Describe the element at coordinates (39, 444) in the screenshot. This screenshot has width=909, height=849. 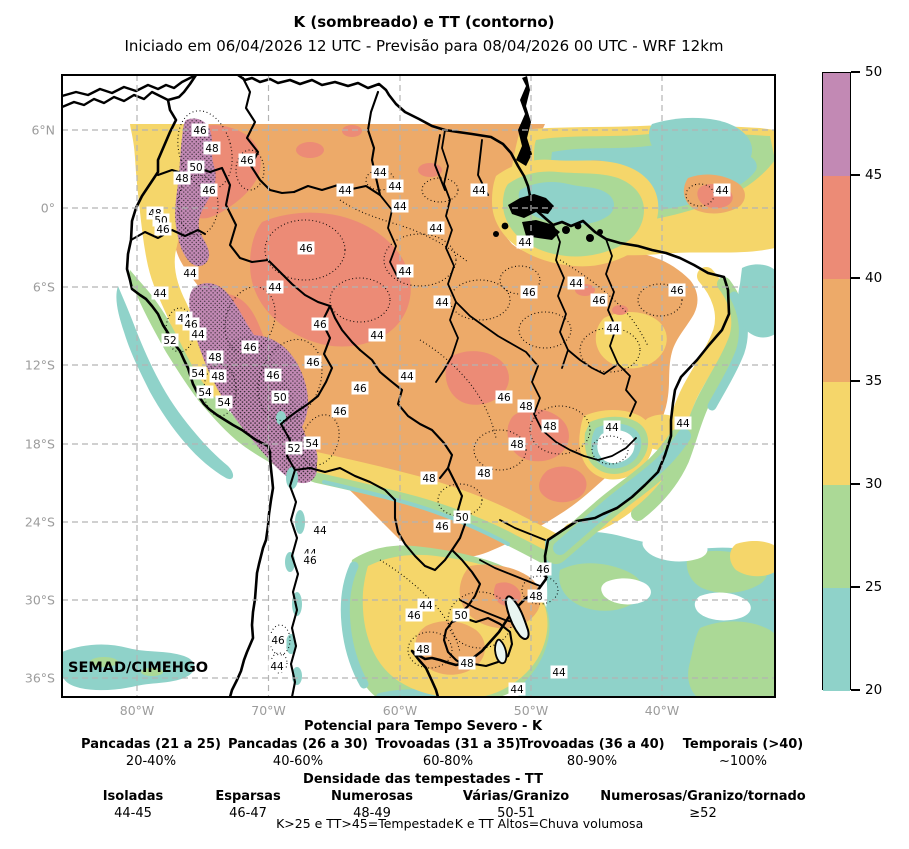
I see `lat-label: 18°S` at that location.